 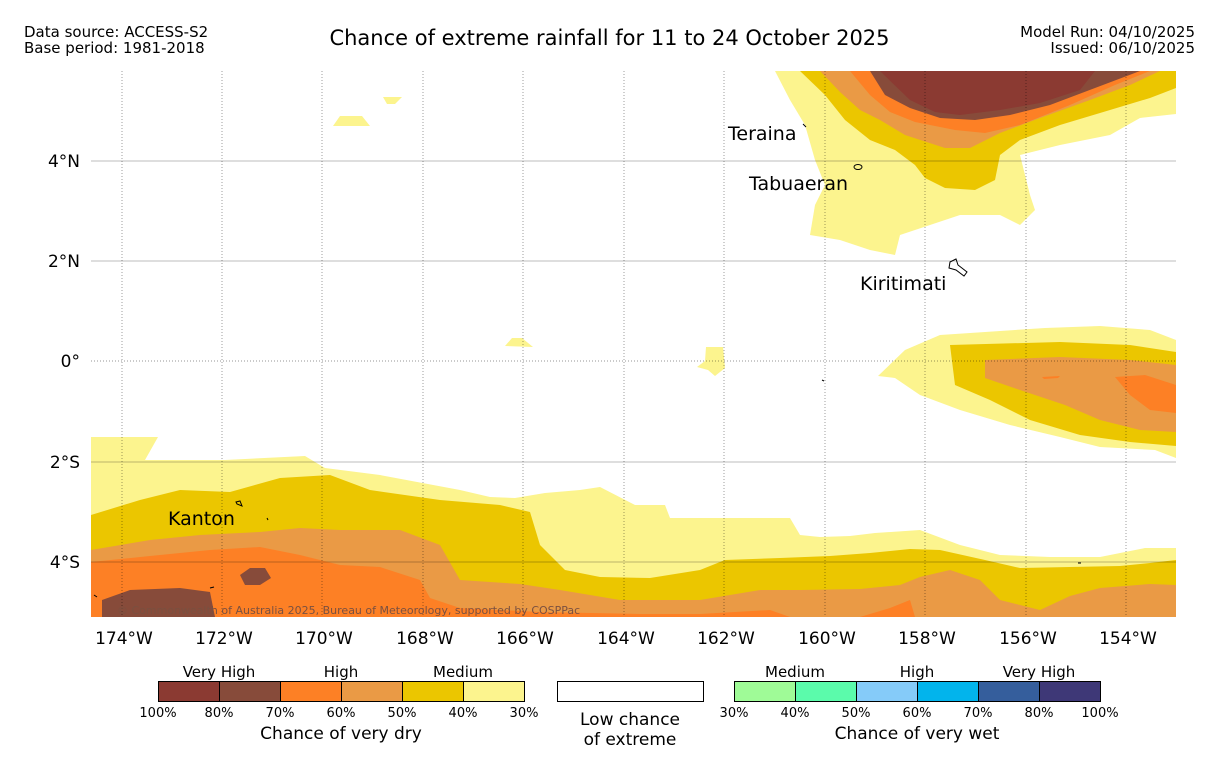 I want to click on place-label-kiritimati: Kiritimati, so click(x=903, y=284).